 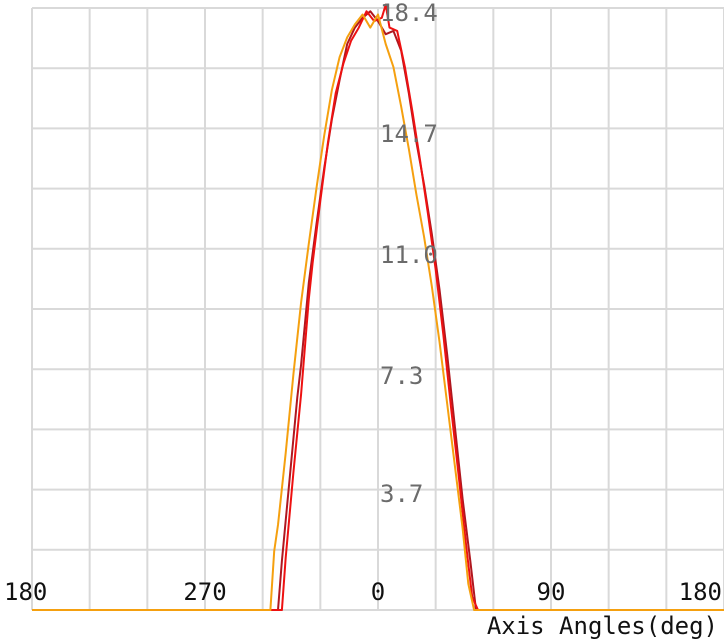 What do you see at coordinates (409, 134) in the screenshot?
I see `y-tick-label: 14.7` at bounding box center [409, 134].